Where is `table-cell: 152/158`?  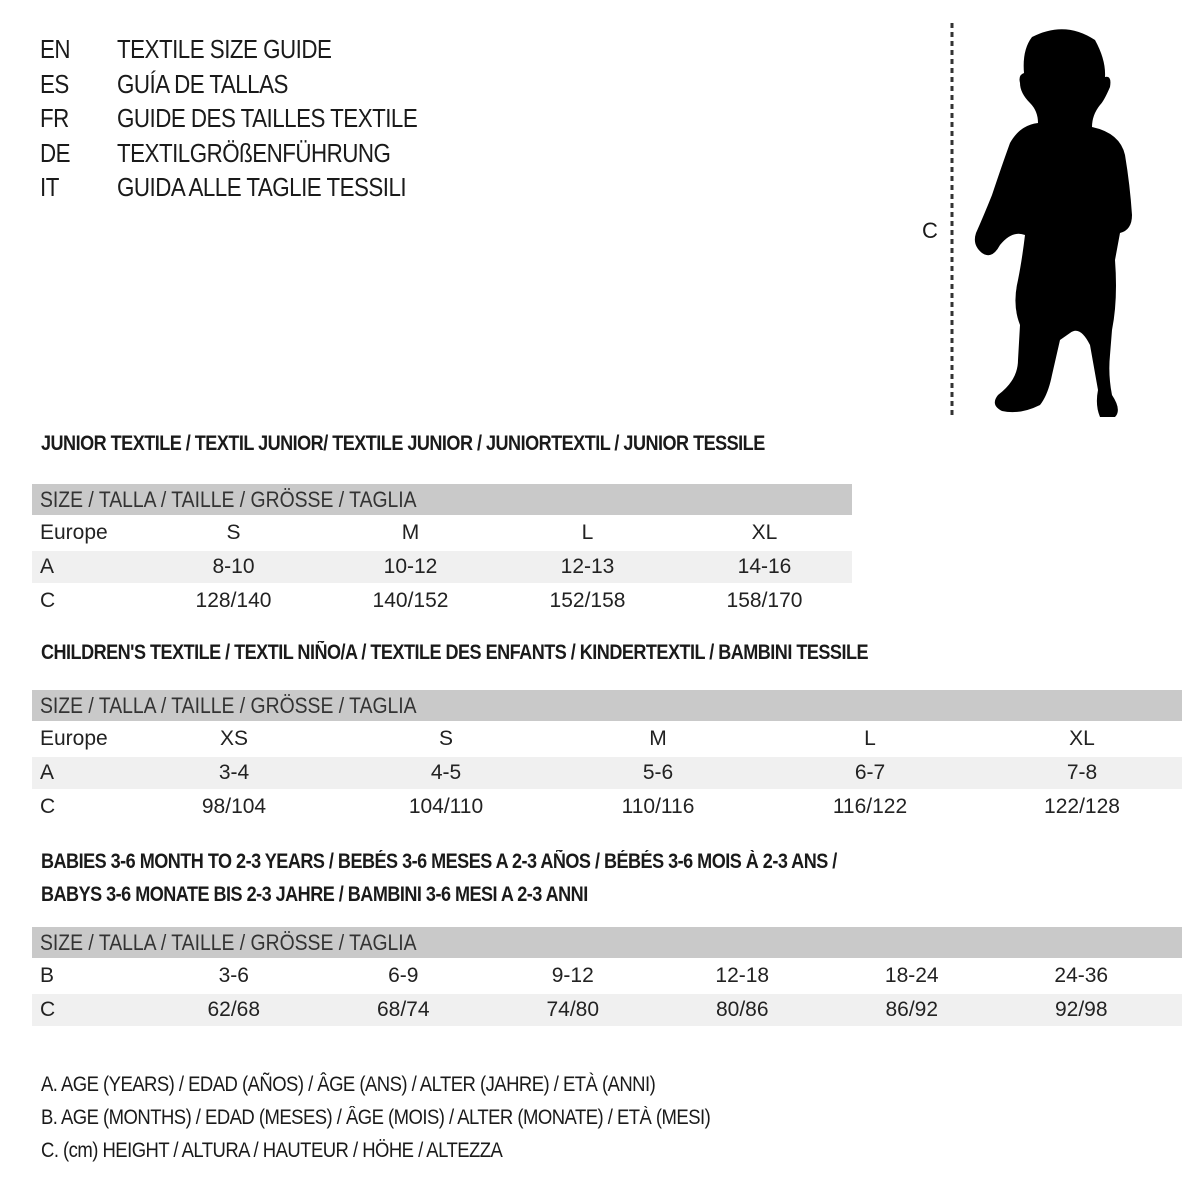 table-cell: 152/158 is located at coordinates (587, 600).